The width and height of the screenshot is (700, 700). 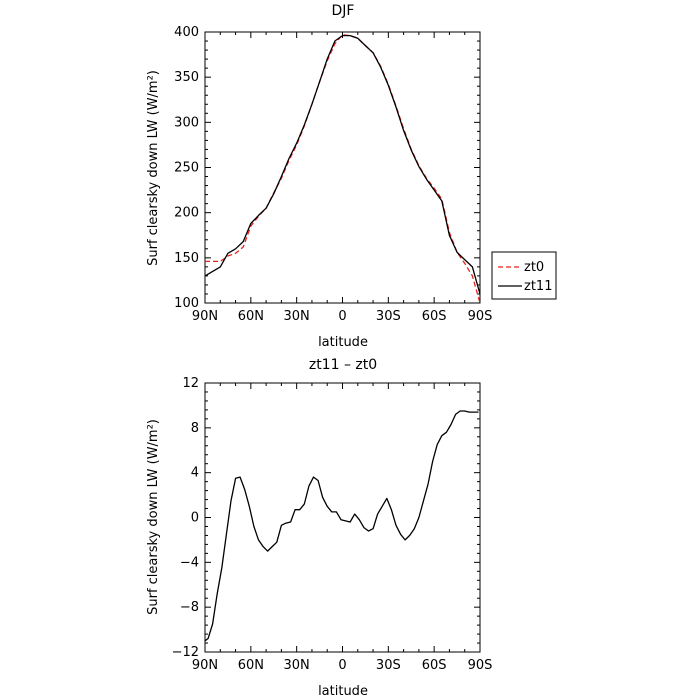 I want to click on legend-box, so click(x=524, y=275).